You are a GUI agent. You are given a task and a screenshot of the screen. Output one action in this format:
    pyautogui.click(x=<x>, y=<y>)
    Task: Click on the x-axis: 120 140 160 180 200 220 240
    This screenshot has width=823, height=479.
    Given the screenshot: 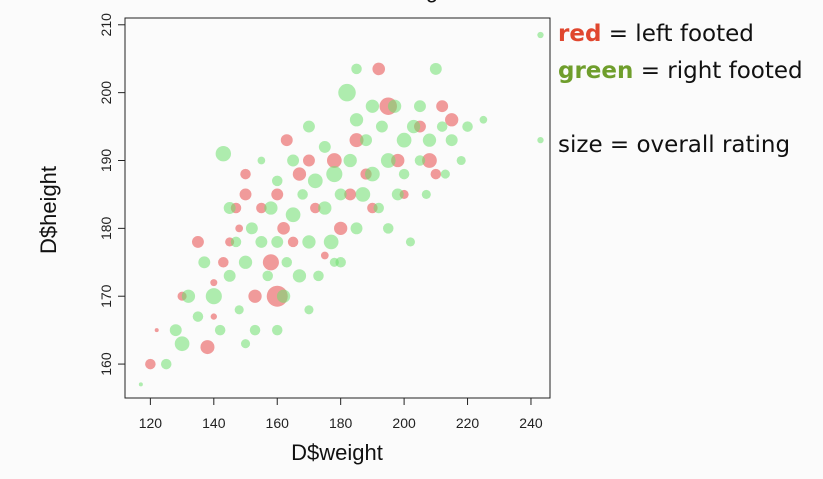 What is the action you would take?
    pyautogui.click(x=341, y=414)
    